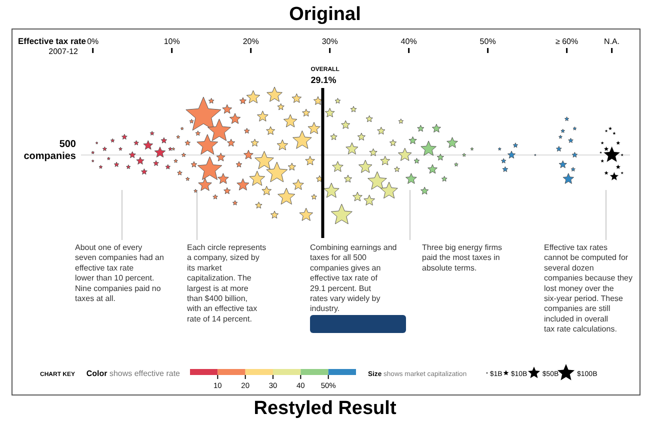 The height and width of the screenshot is (421, 650). What do you see at coordinates (325, 408) in the screenshot?
I see `text: Restyled Result` at bounding box center [325, 408].